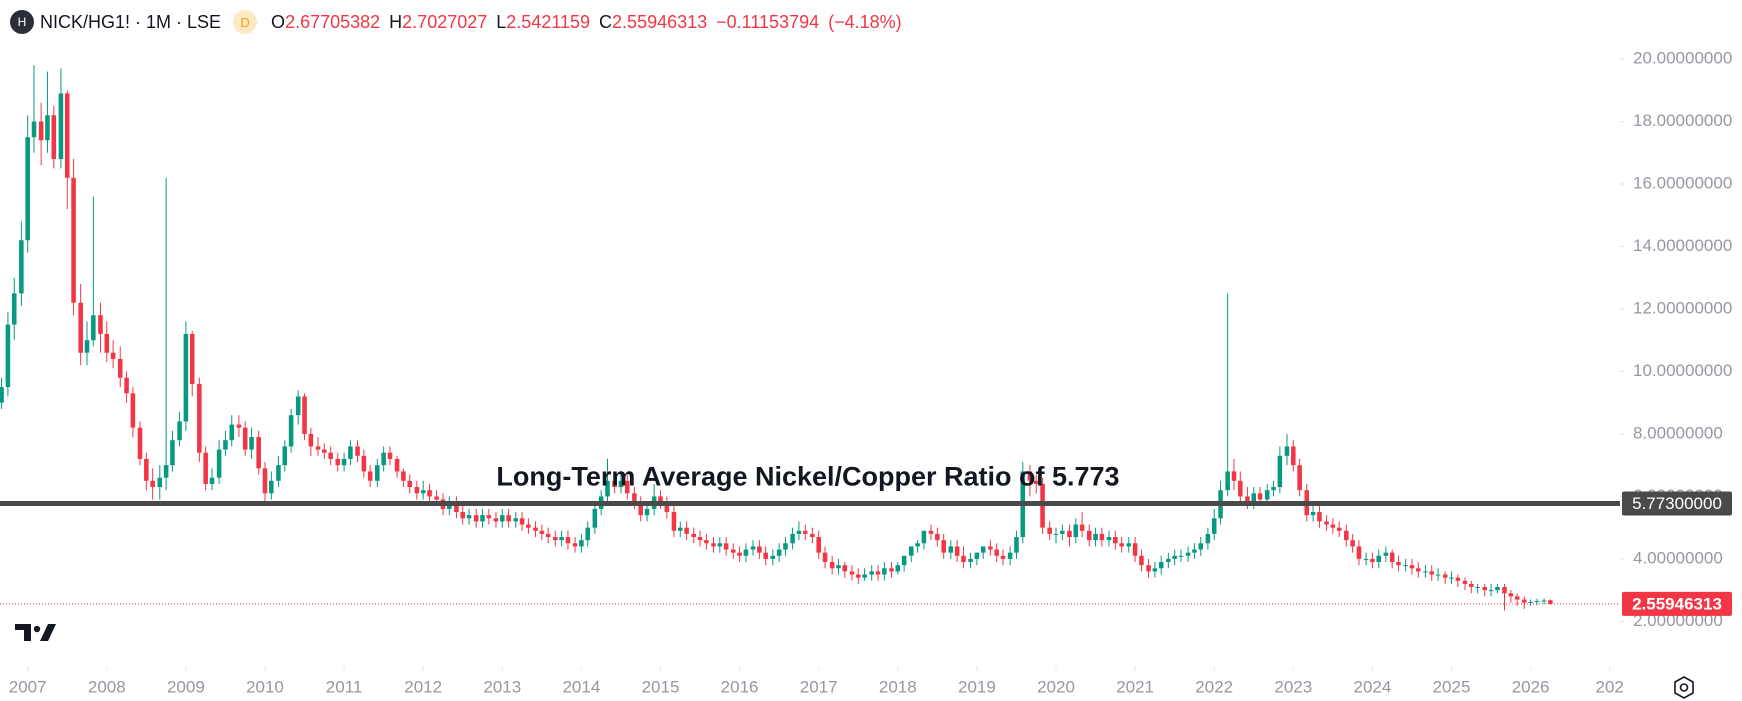  Describe the element at coordinates (1682, 58) in the screenshot. I see `y-tick-label: 20.00000000` at that location.